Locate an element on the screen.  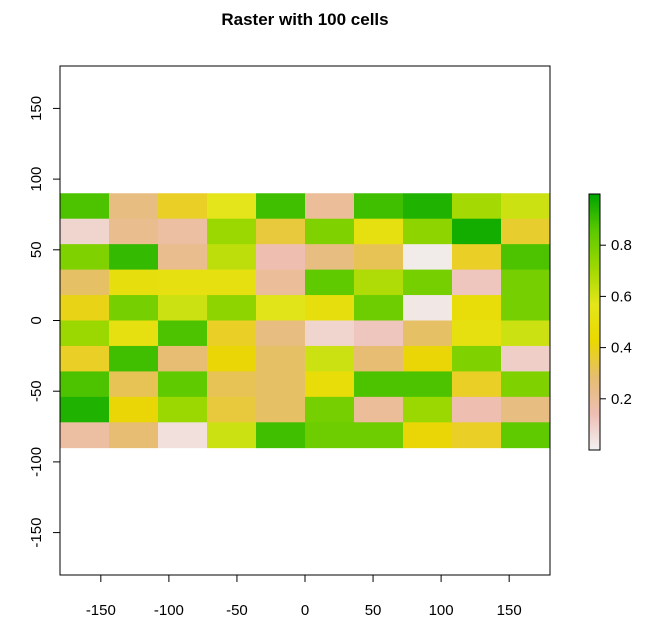
y-tick-label: 50 is located at coordinates (36, 249).